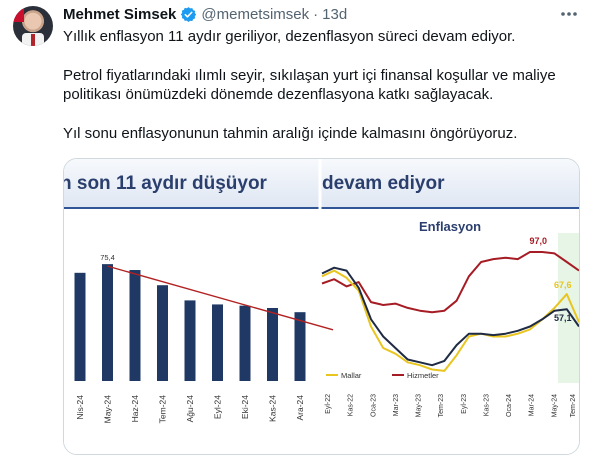  Describe the element at coordinates (107, 257) in the screenshot. I see `bar-data-label: 75,4` at that location.